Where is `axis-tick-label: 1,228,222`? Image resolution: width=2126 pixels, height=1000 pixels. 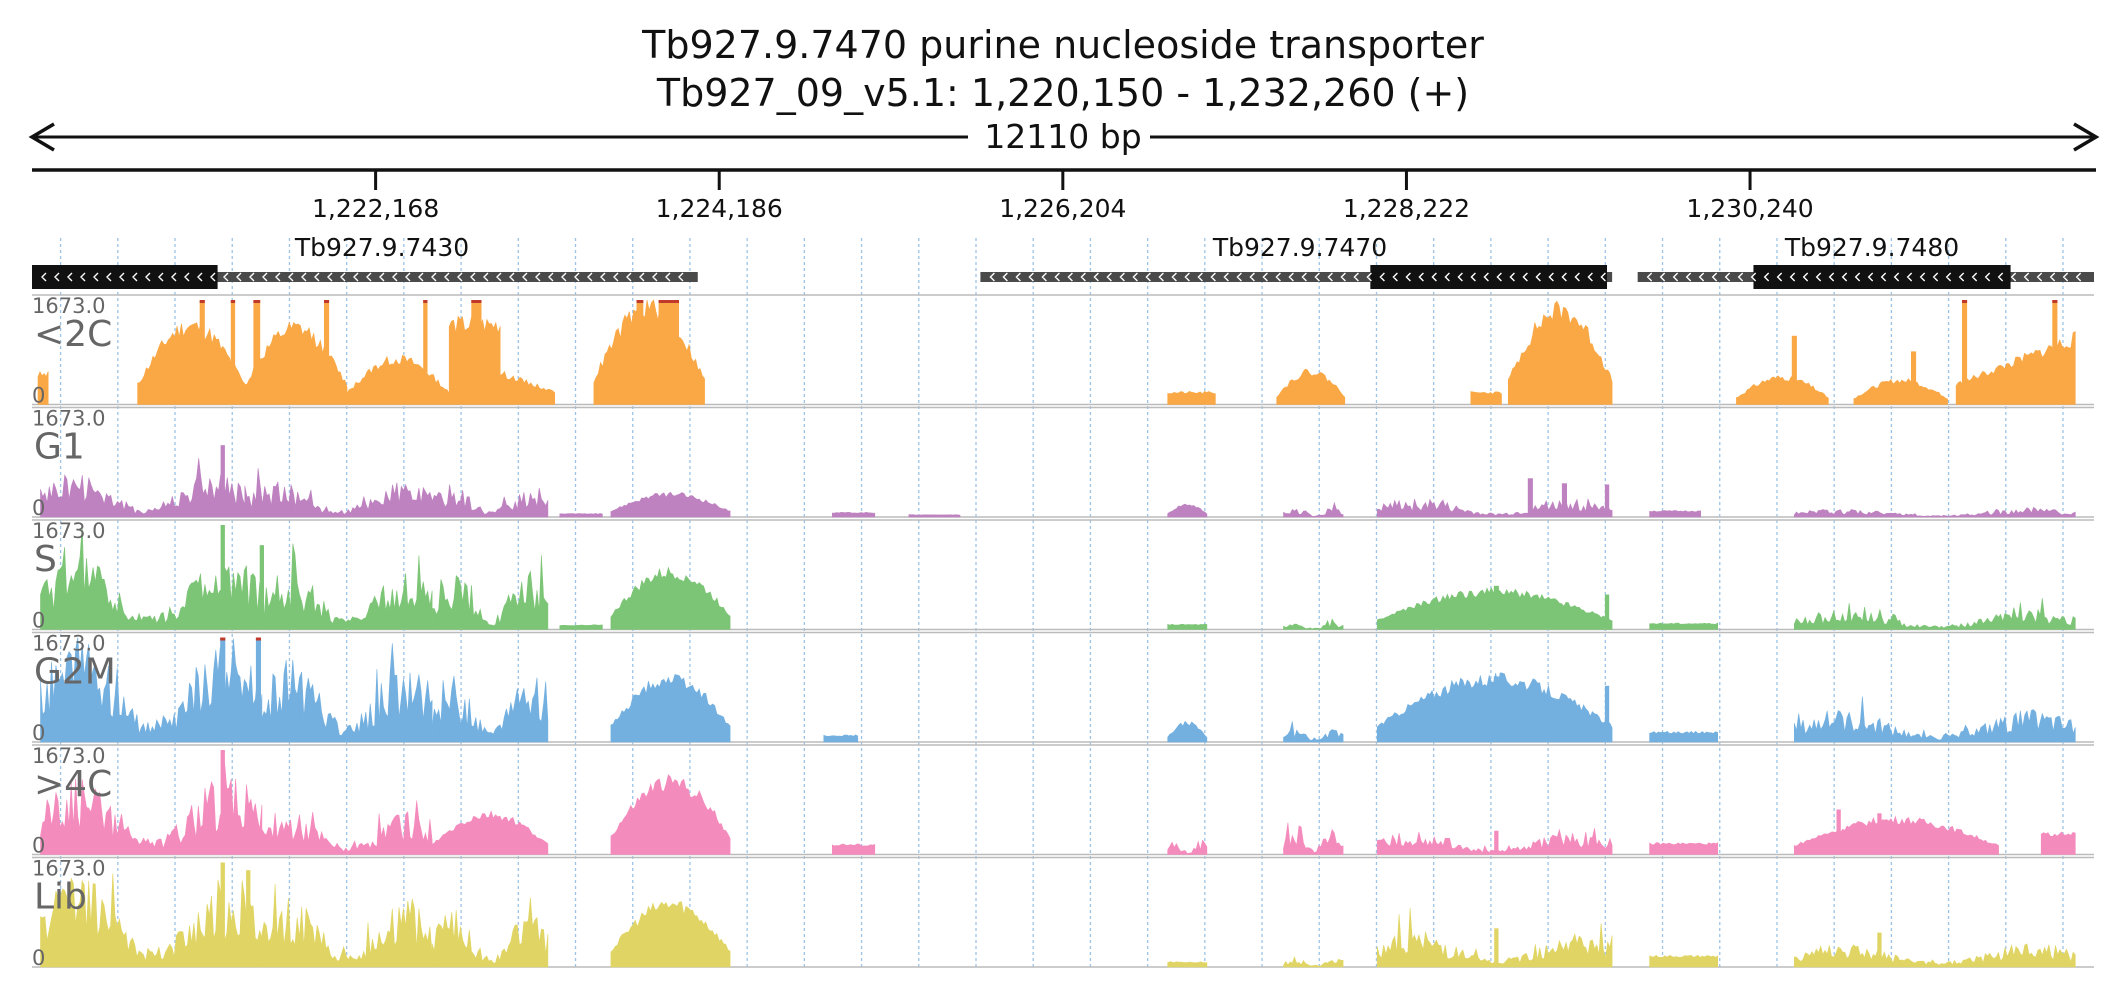 axis-tick-label: 1,228,222 is located at coordinates (1406, 208).